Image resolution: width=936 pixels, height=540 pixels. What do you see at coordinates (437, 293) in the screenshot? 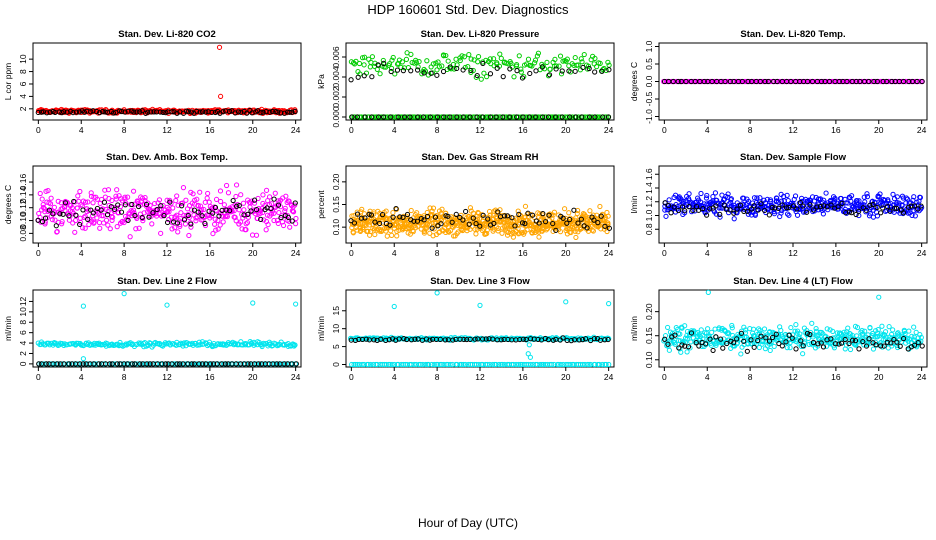
I see `data-point-outlier` at bounding box center [437, 293].